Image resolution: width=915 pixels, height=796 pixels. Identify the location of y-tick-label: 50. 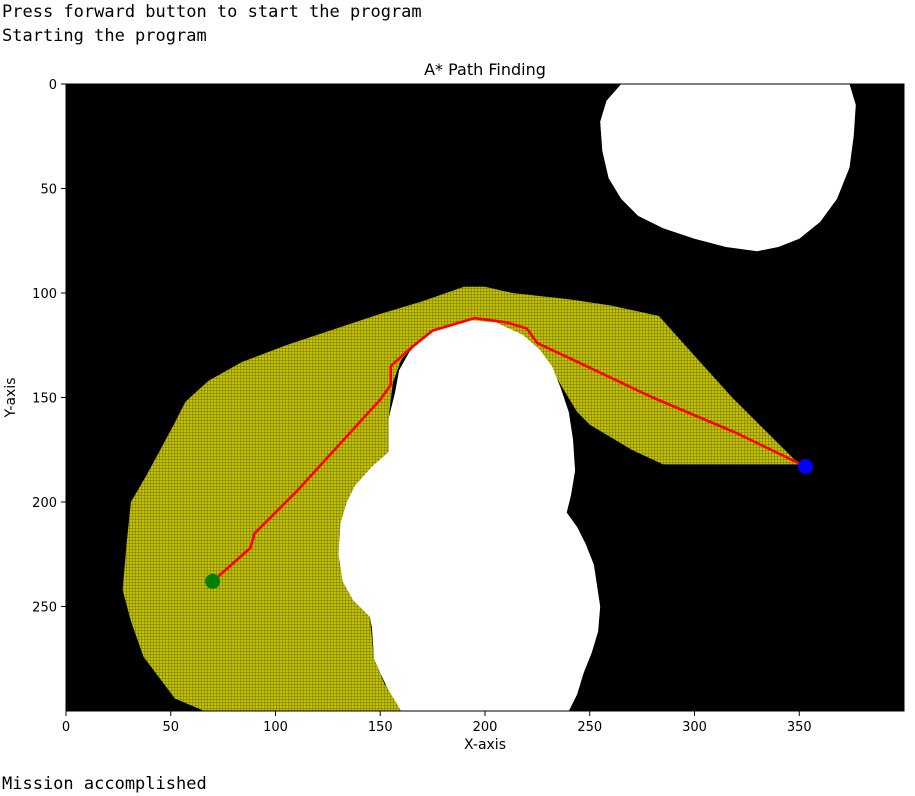
(48, 190).